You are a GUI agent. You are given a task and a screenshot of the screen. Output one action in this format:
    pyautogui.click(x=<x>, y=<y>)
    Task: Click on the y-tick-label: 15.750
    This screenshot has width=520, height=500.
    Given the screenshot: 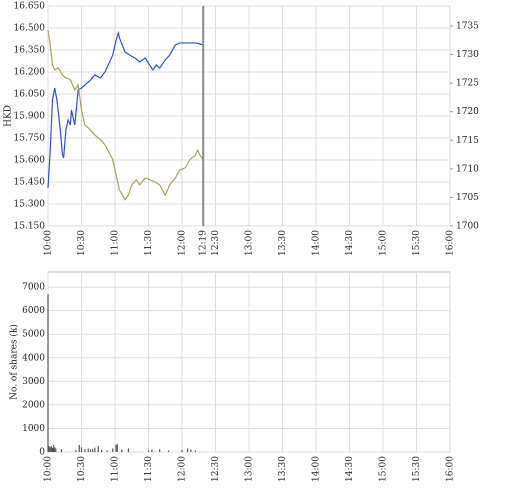 What is the action you would take?
    pyautogui.click(x=30, y=139)
    